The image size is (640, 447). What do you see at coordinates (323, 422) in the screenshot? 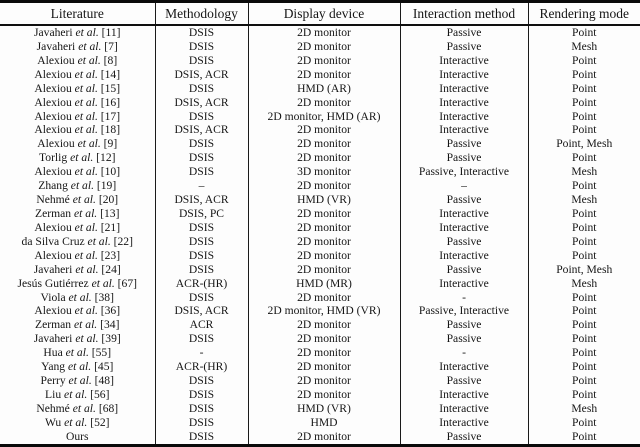
I see `display-cell: HMD` at bounding box center [323, 422].